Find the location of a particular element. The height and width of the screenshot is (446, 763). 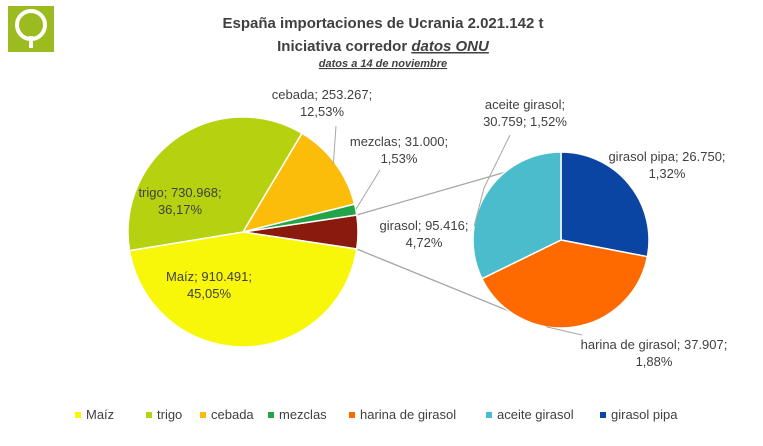

chart-note: datos a 14 de noviembre is located at coordinates (383, 64).